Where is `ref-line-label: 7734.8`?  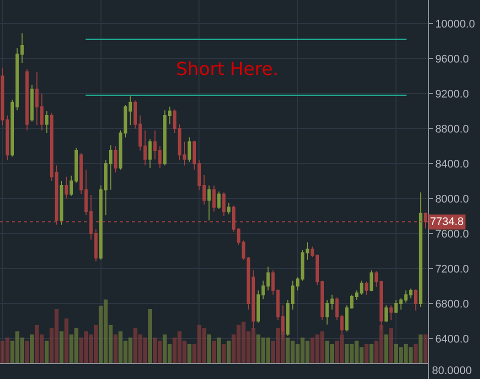
ref-line-label: 7734.8 is located at coordinates (447, 222).